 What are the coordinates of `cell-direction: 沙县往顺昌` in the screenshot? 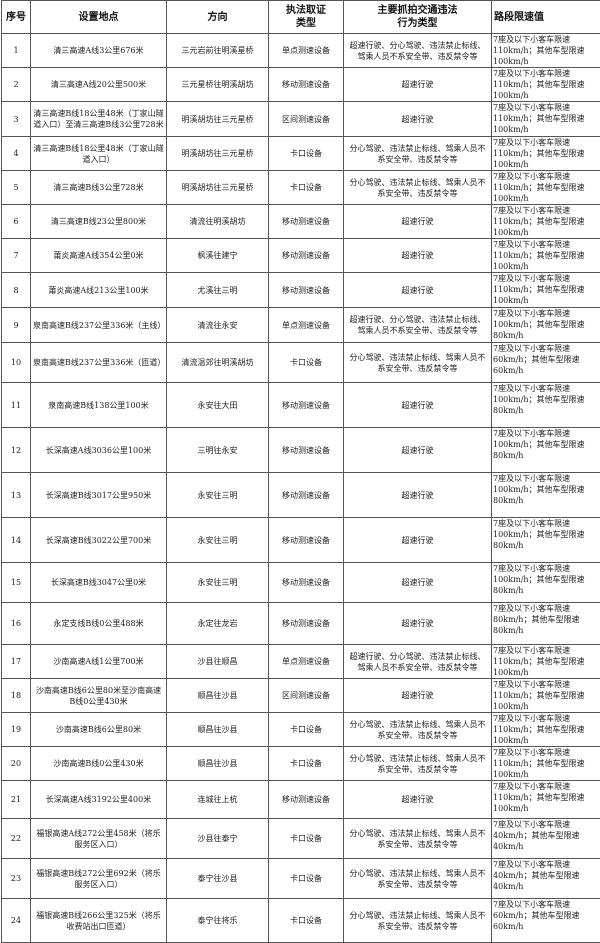 It's located at (218, 662).